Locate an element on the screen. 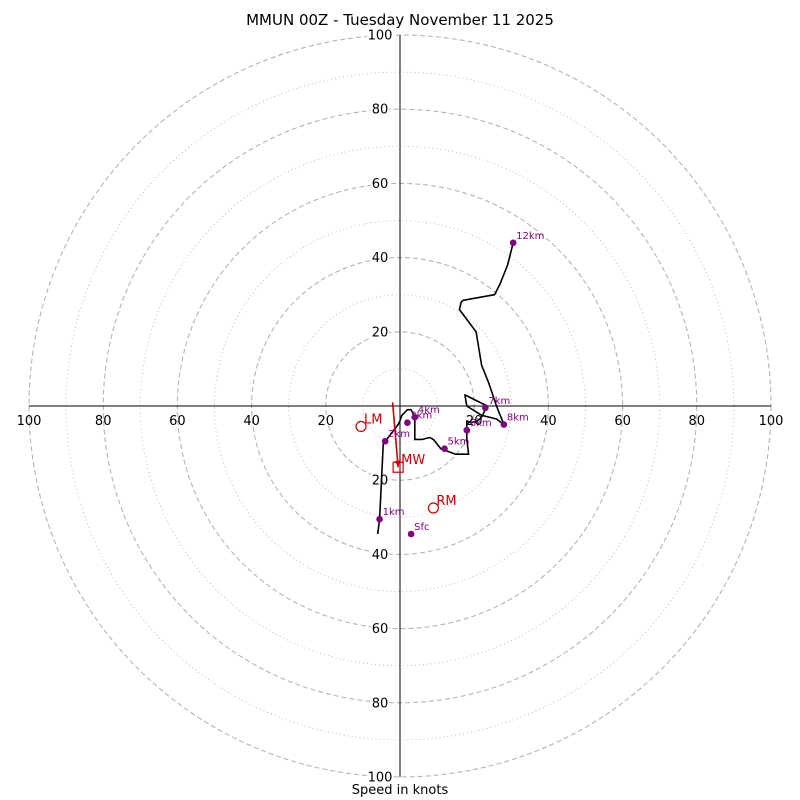  height-marker-6km is located at coordinates (467, 430).